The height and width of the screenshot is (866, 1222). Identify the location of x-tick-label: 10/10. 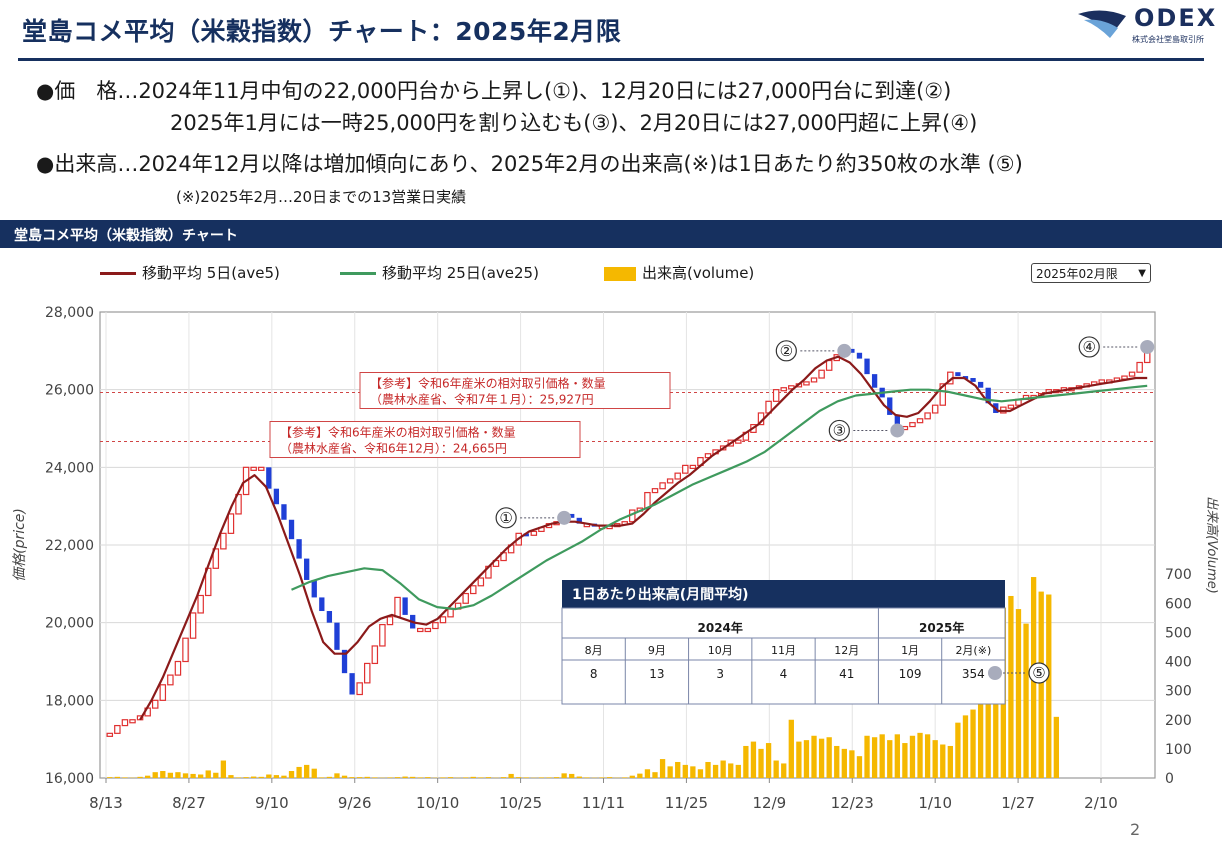
(437, 803).